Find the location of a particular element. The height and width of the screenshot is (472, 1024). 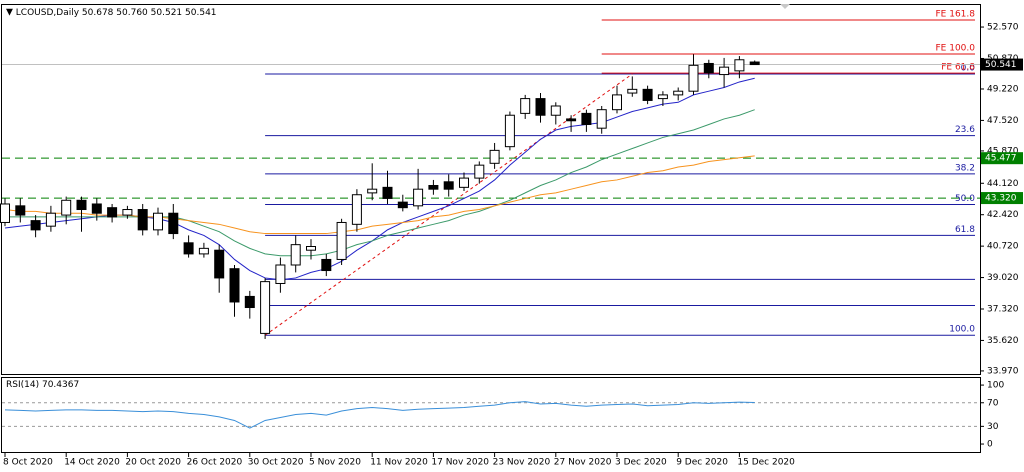

ohlc-low: 50.521 is located at coordinates (167, 13).